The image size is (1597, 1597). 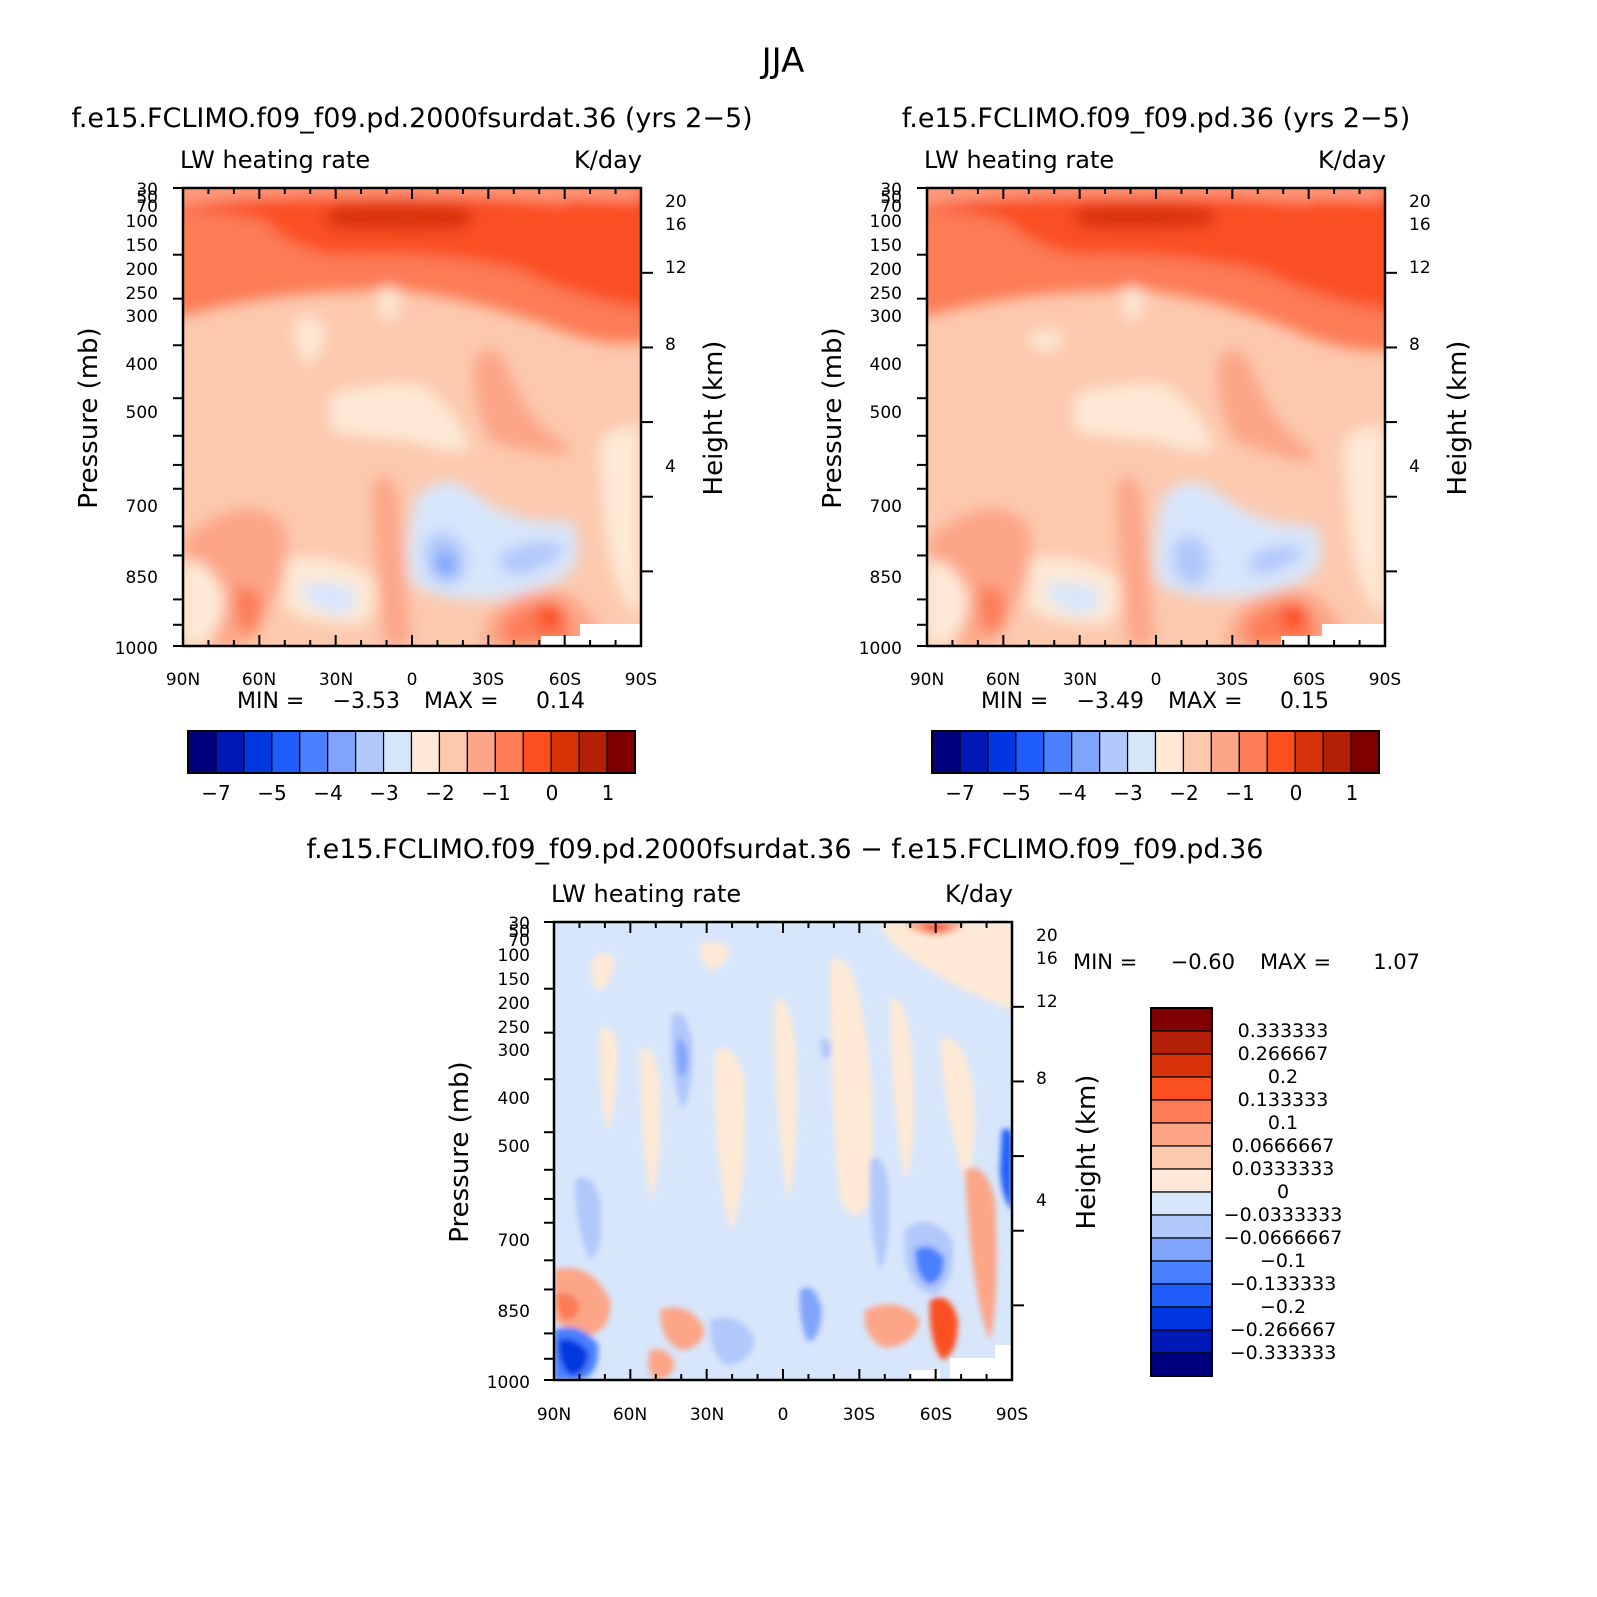 I want to click on colorbar-label: −1, so click(x=495, y=793).